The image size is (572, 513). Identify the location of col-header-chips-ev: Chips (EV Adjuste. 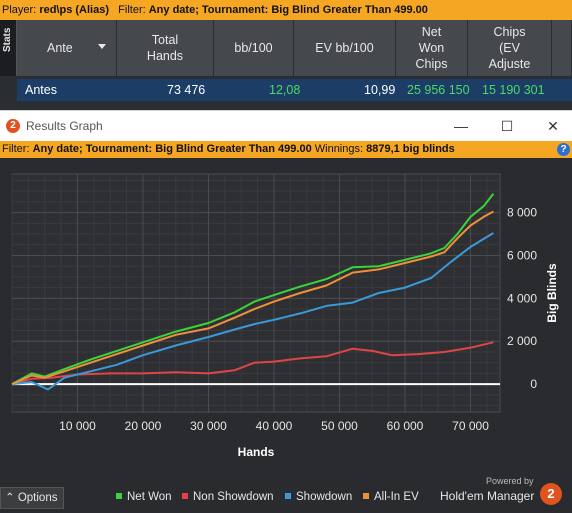
(510, 48).